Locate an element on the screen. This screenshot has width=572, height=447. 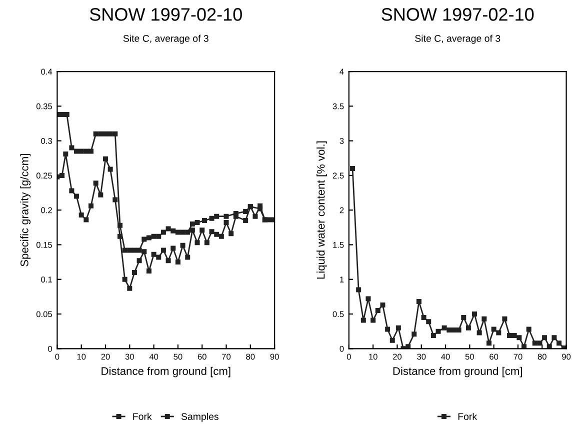
y-tick-label: 1.5 is located at coordinates (338, 245).